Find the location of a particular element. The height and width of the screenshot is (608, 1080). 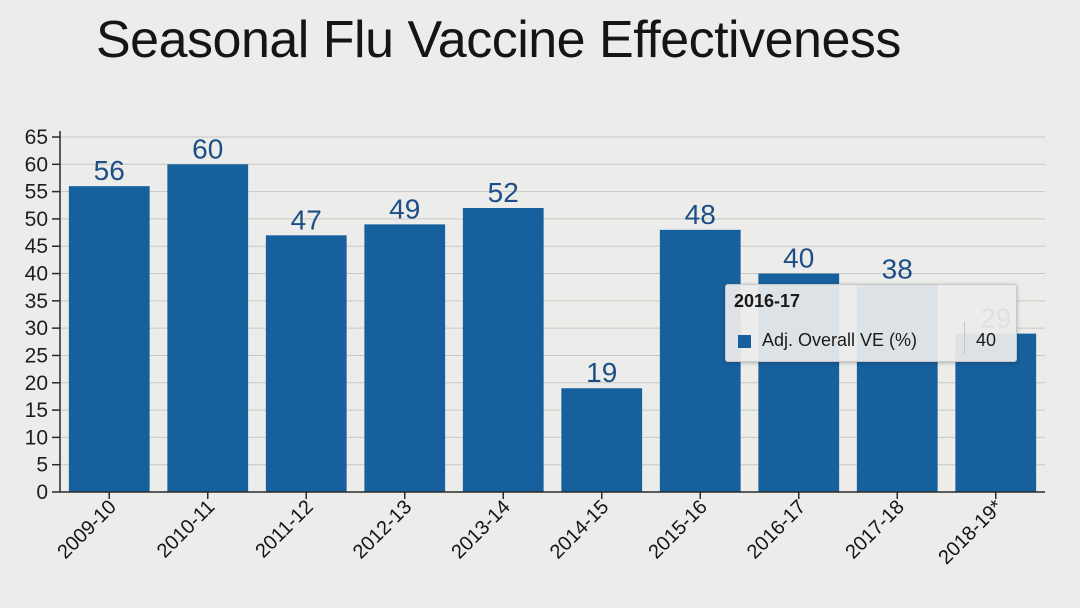

x-category-label: 2014-15 is located at coordinates (579, 529).